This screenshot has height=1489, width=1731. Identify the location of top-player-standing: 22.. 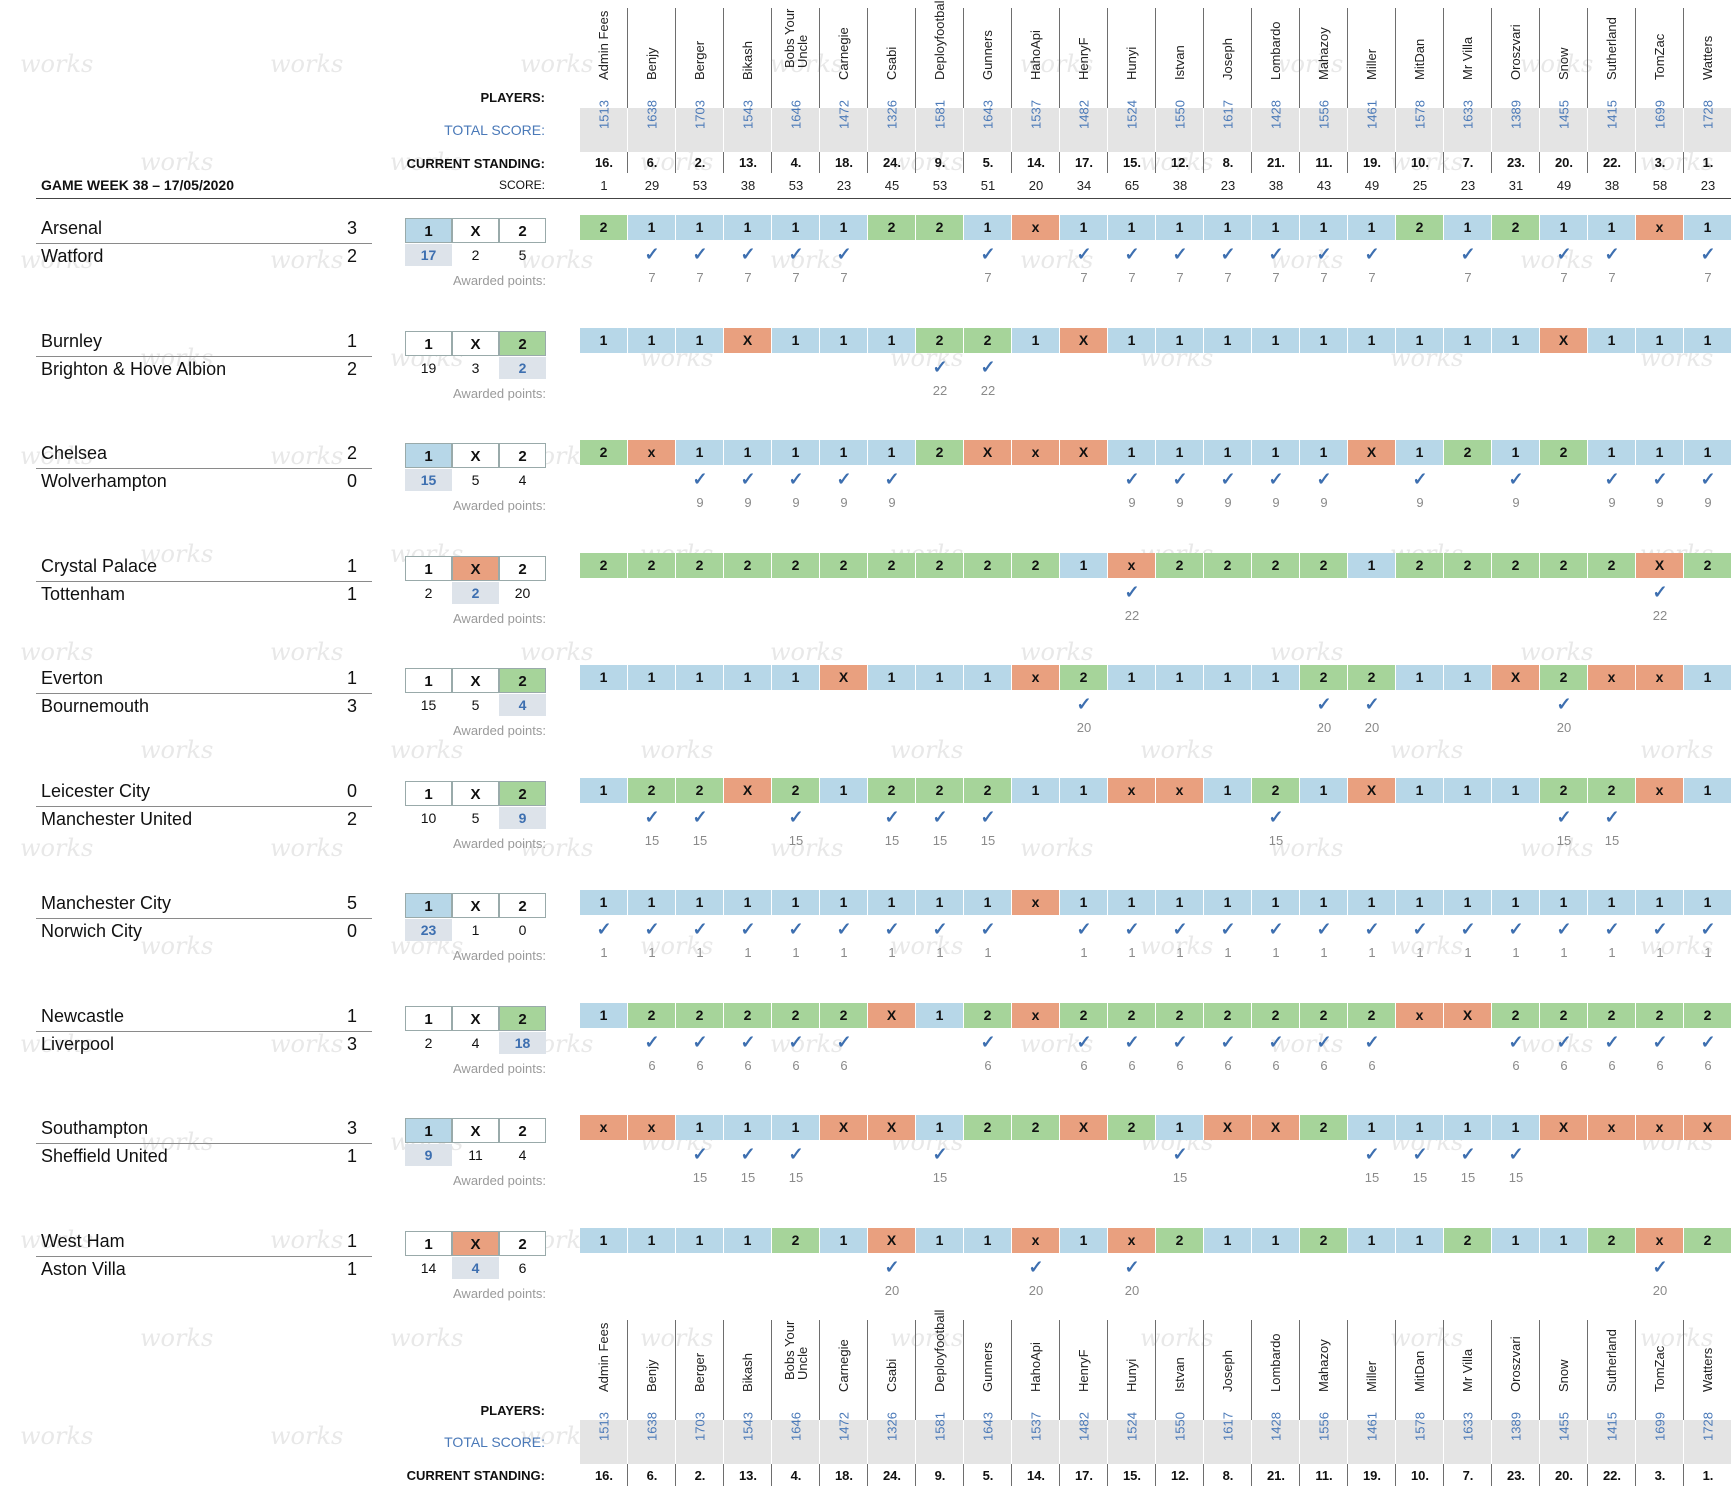
(1612, 162).